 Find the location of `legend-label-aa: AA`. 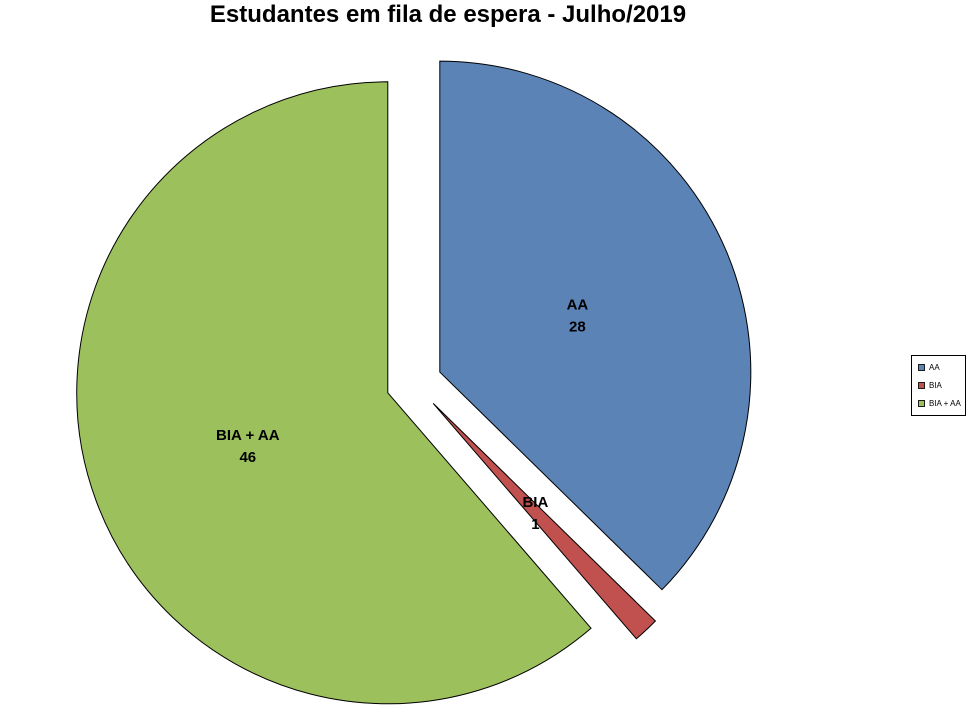

legend-label-aa: AA is located at coordinates (934, 367).